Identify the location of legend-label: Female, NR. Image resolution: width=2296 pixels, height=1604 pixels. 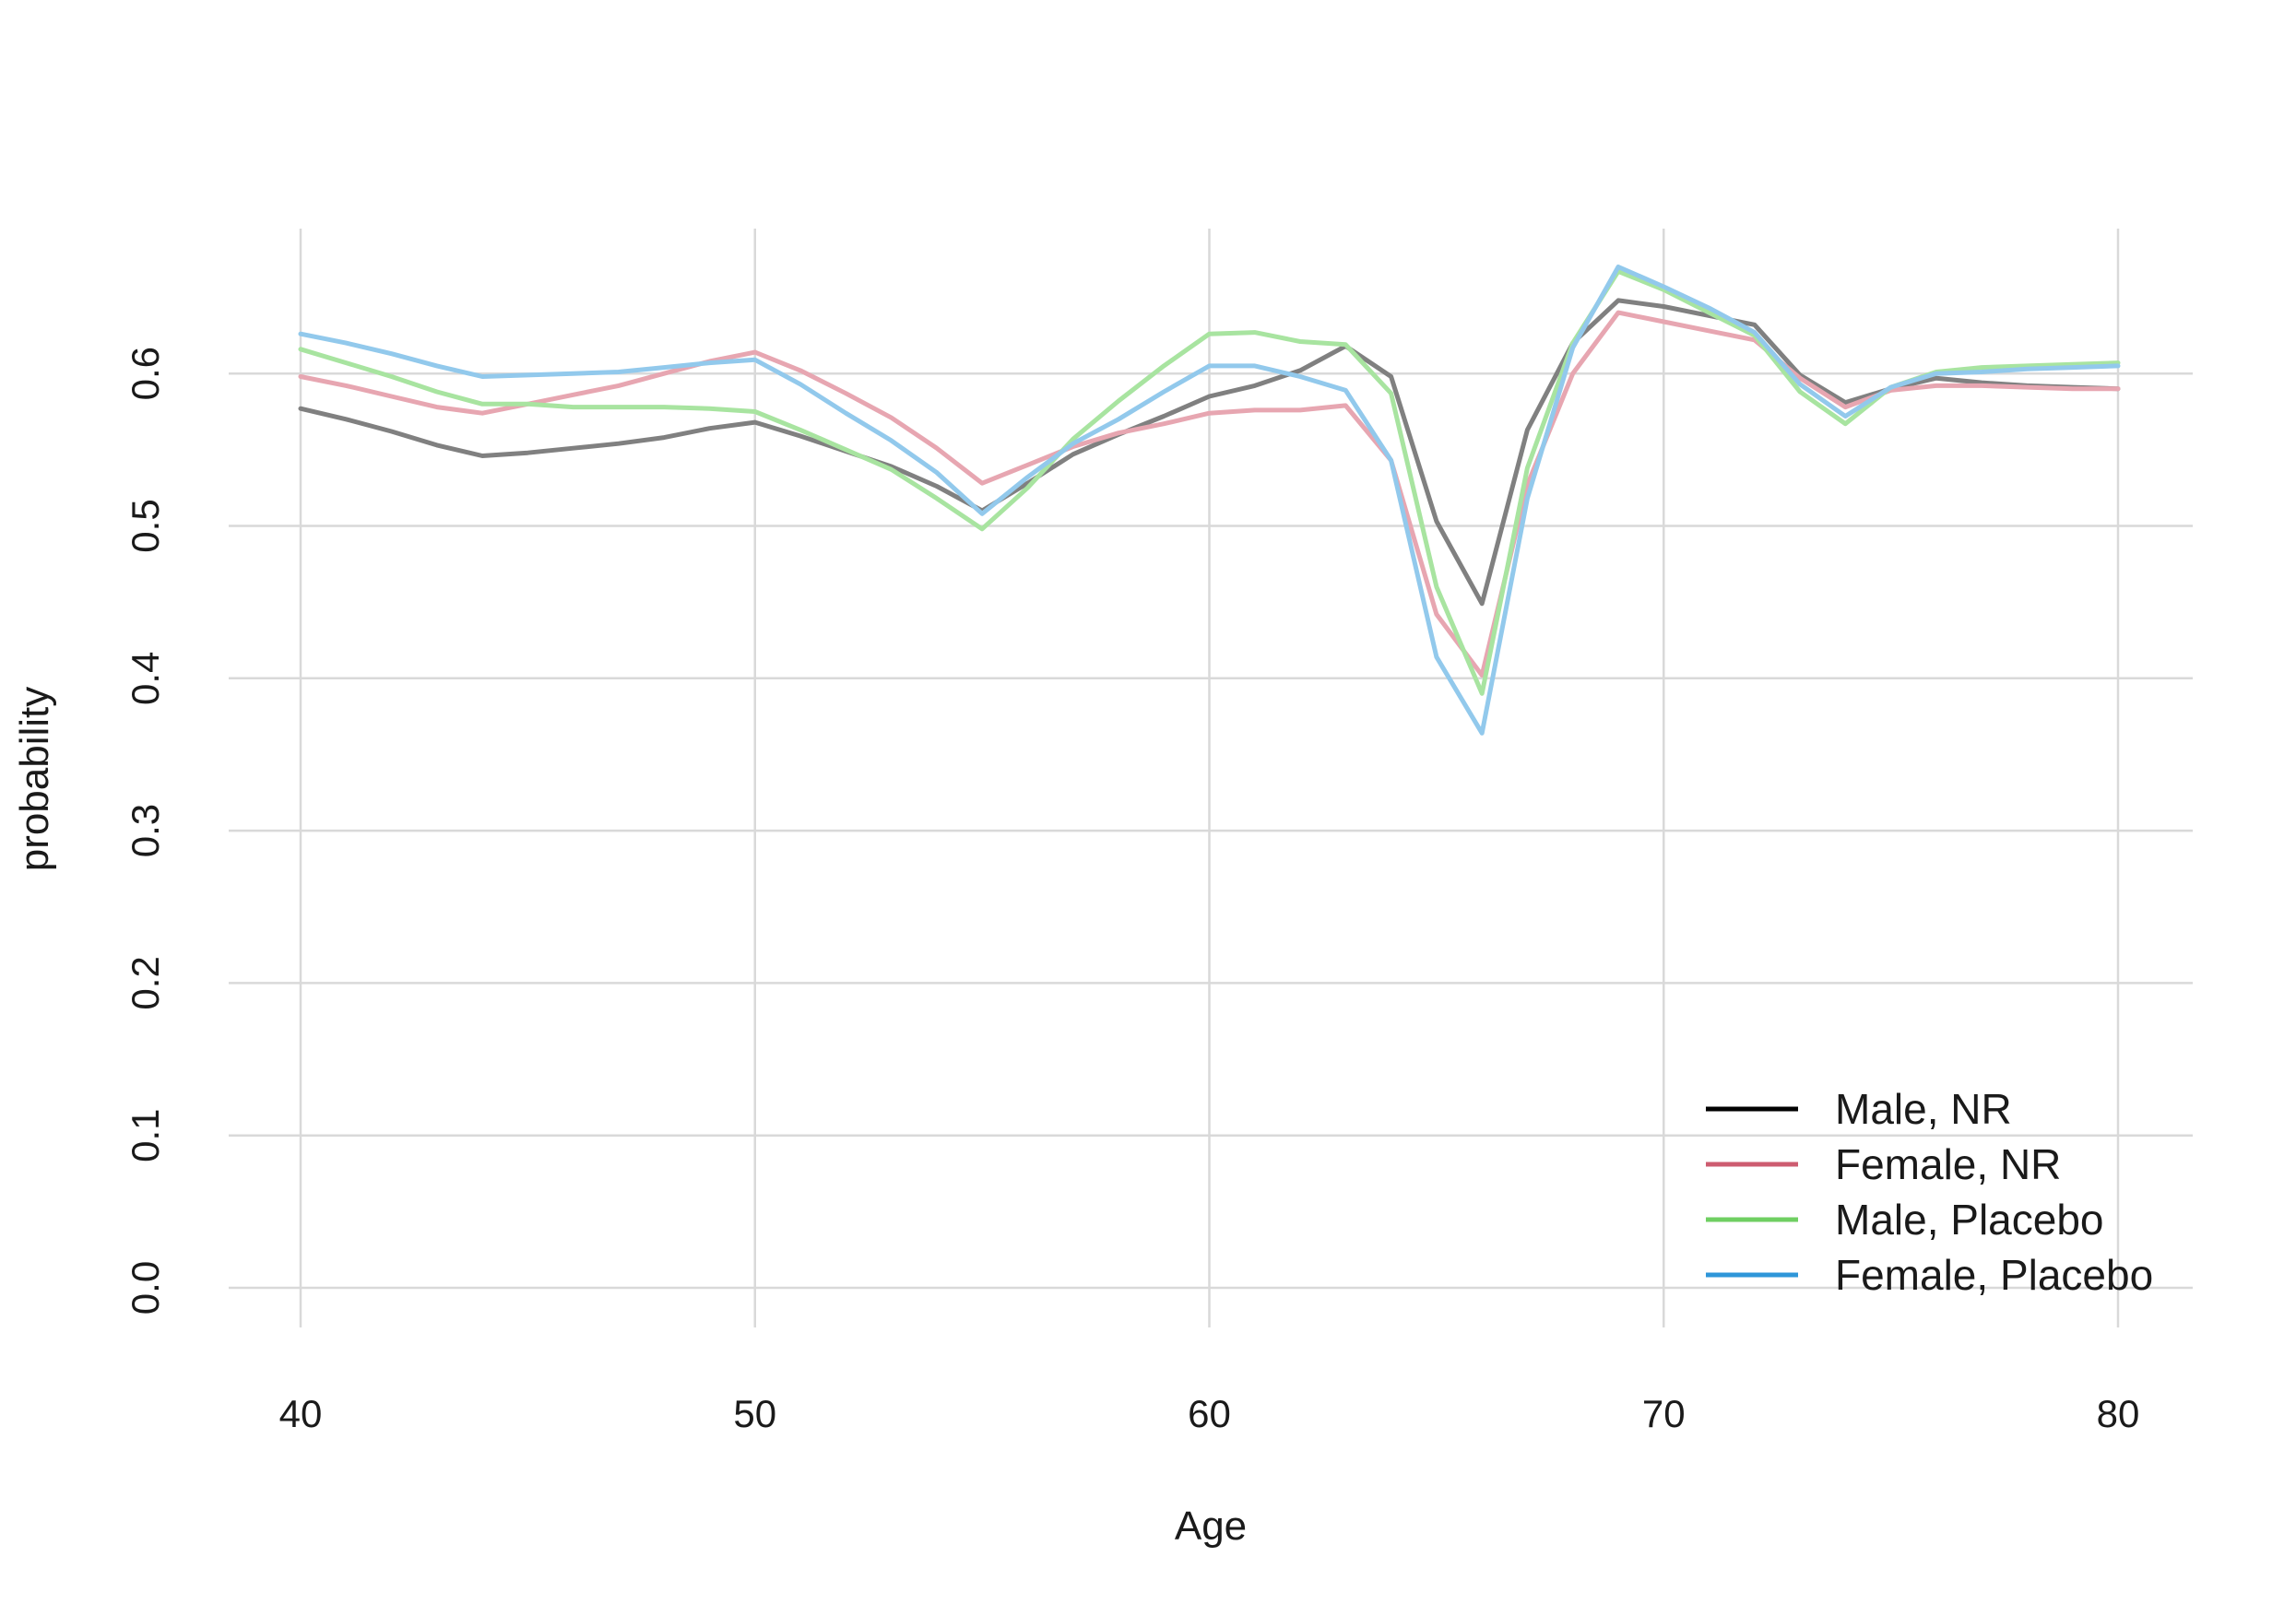
(1948, 1164).